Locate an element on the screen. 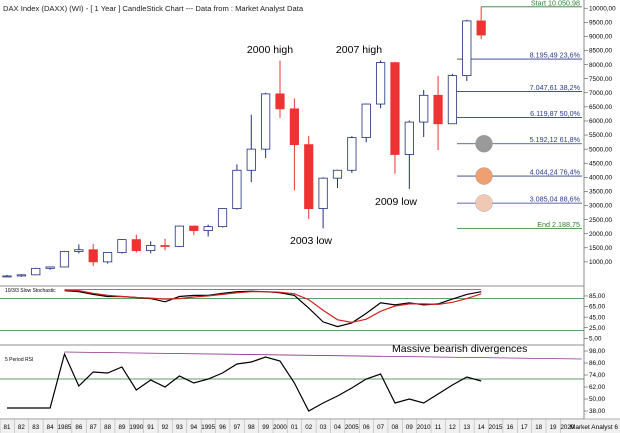  x-tick-label: 2015 is located at coordinates (496, 427).